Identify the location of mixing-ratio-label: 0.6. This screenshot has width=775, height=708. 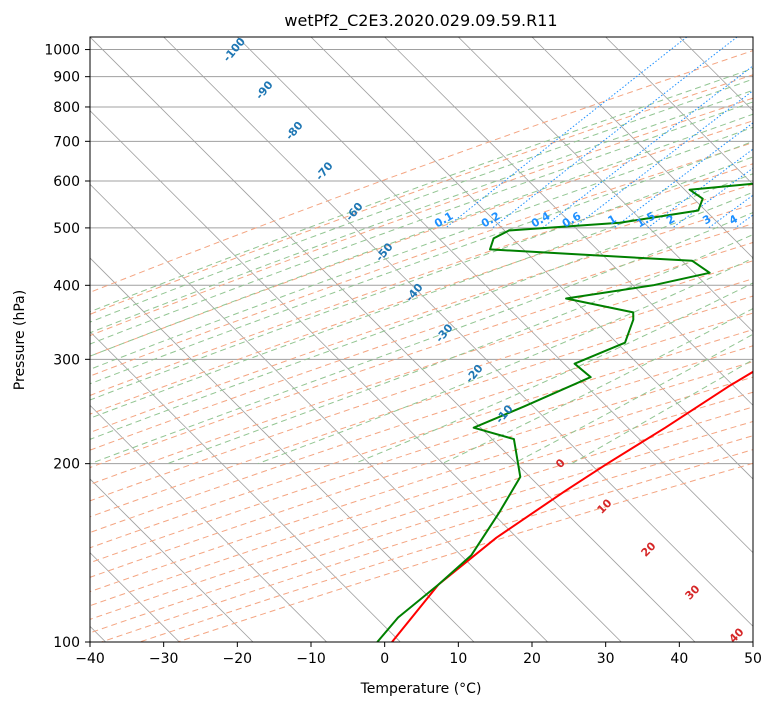
(572, 219).